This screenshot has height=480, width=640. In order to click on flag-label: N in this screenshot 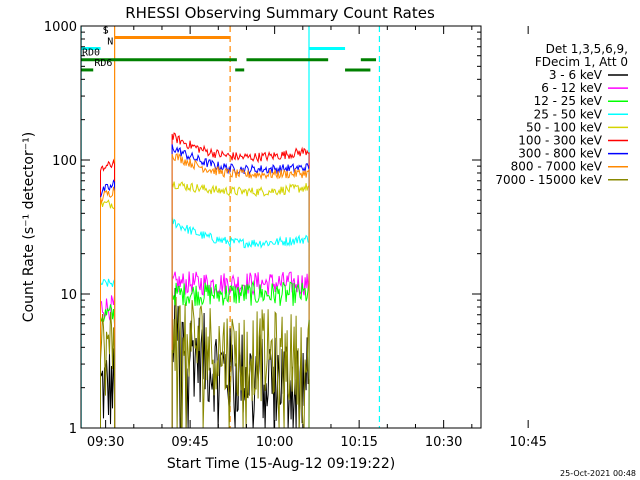, I will do `click(110, 41)`.